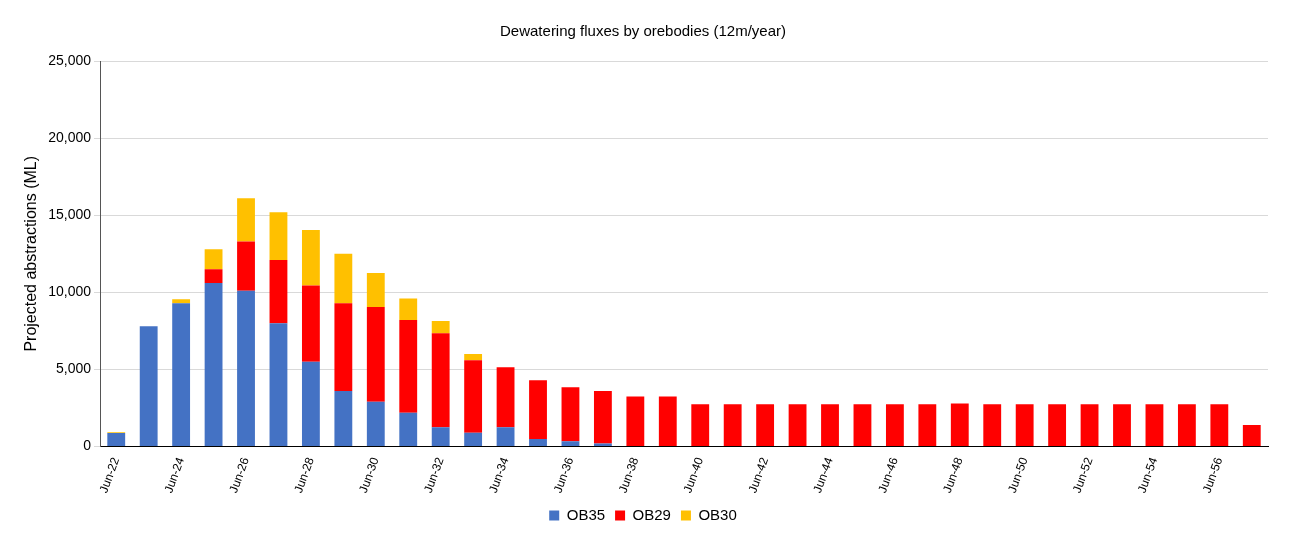  What do you see at coordinates (953, 475) in the screenshot?
I see `x-tick-label: Jun-48` at bounding box center [953, 475].